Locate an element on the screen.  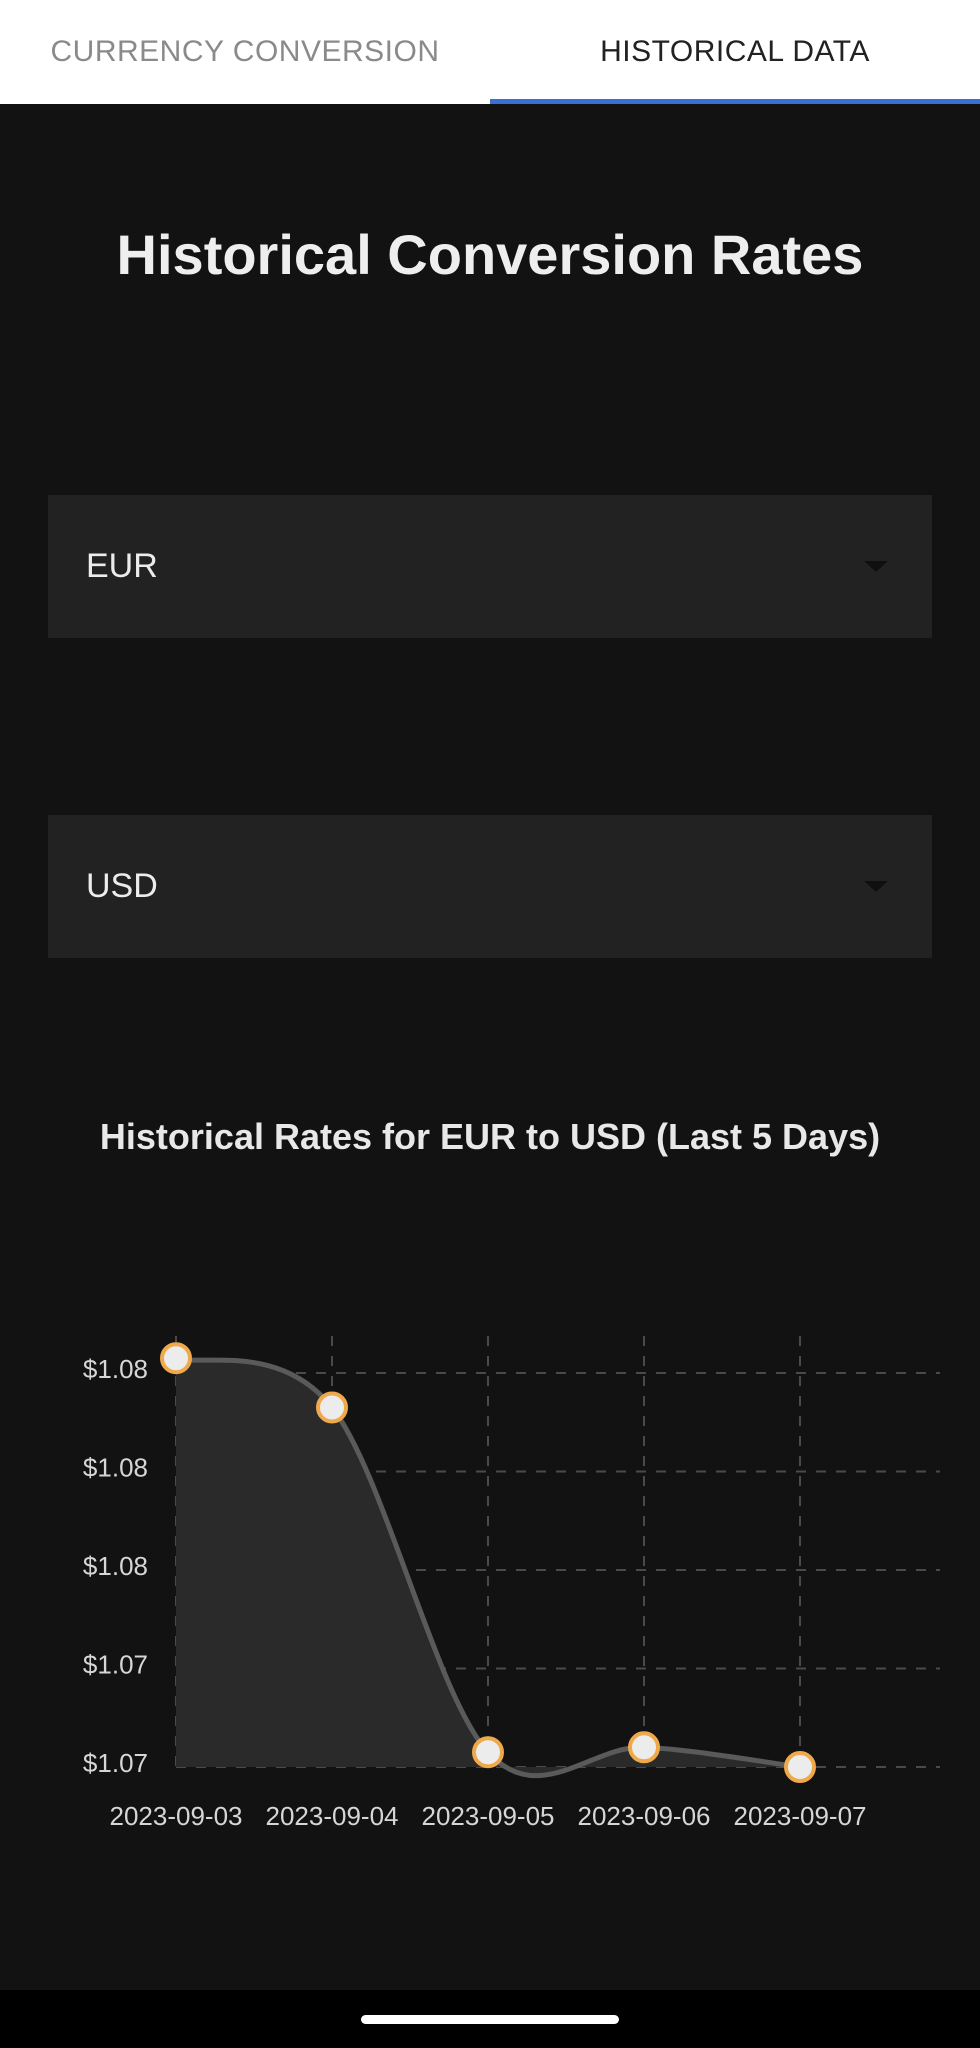
chart-points is located at coordinates (488, 1562).